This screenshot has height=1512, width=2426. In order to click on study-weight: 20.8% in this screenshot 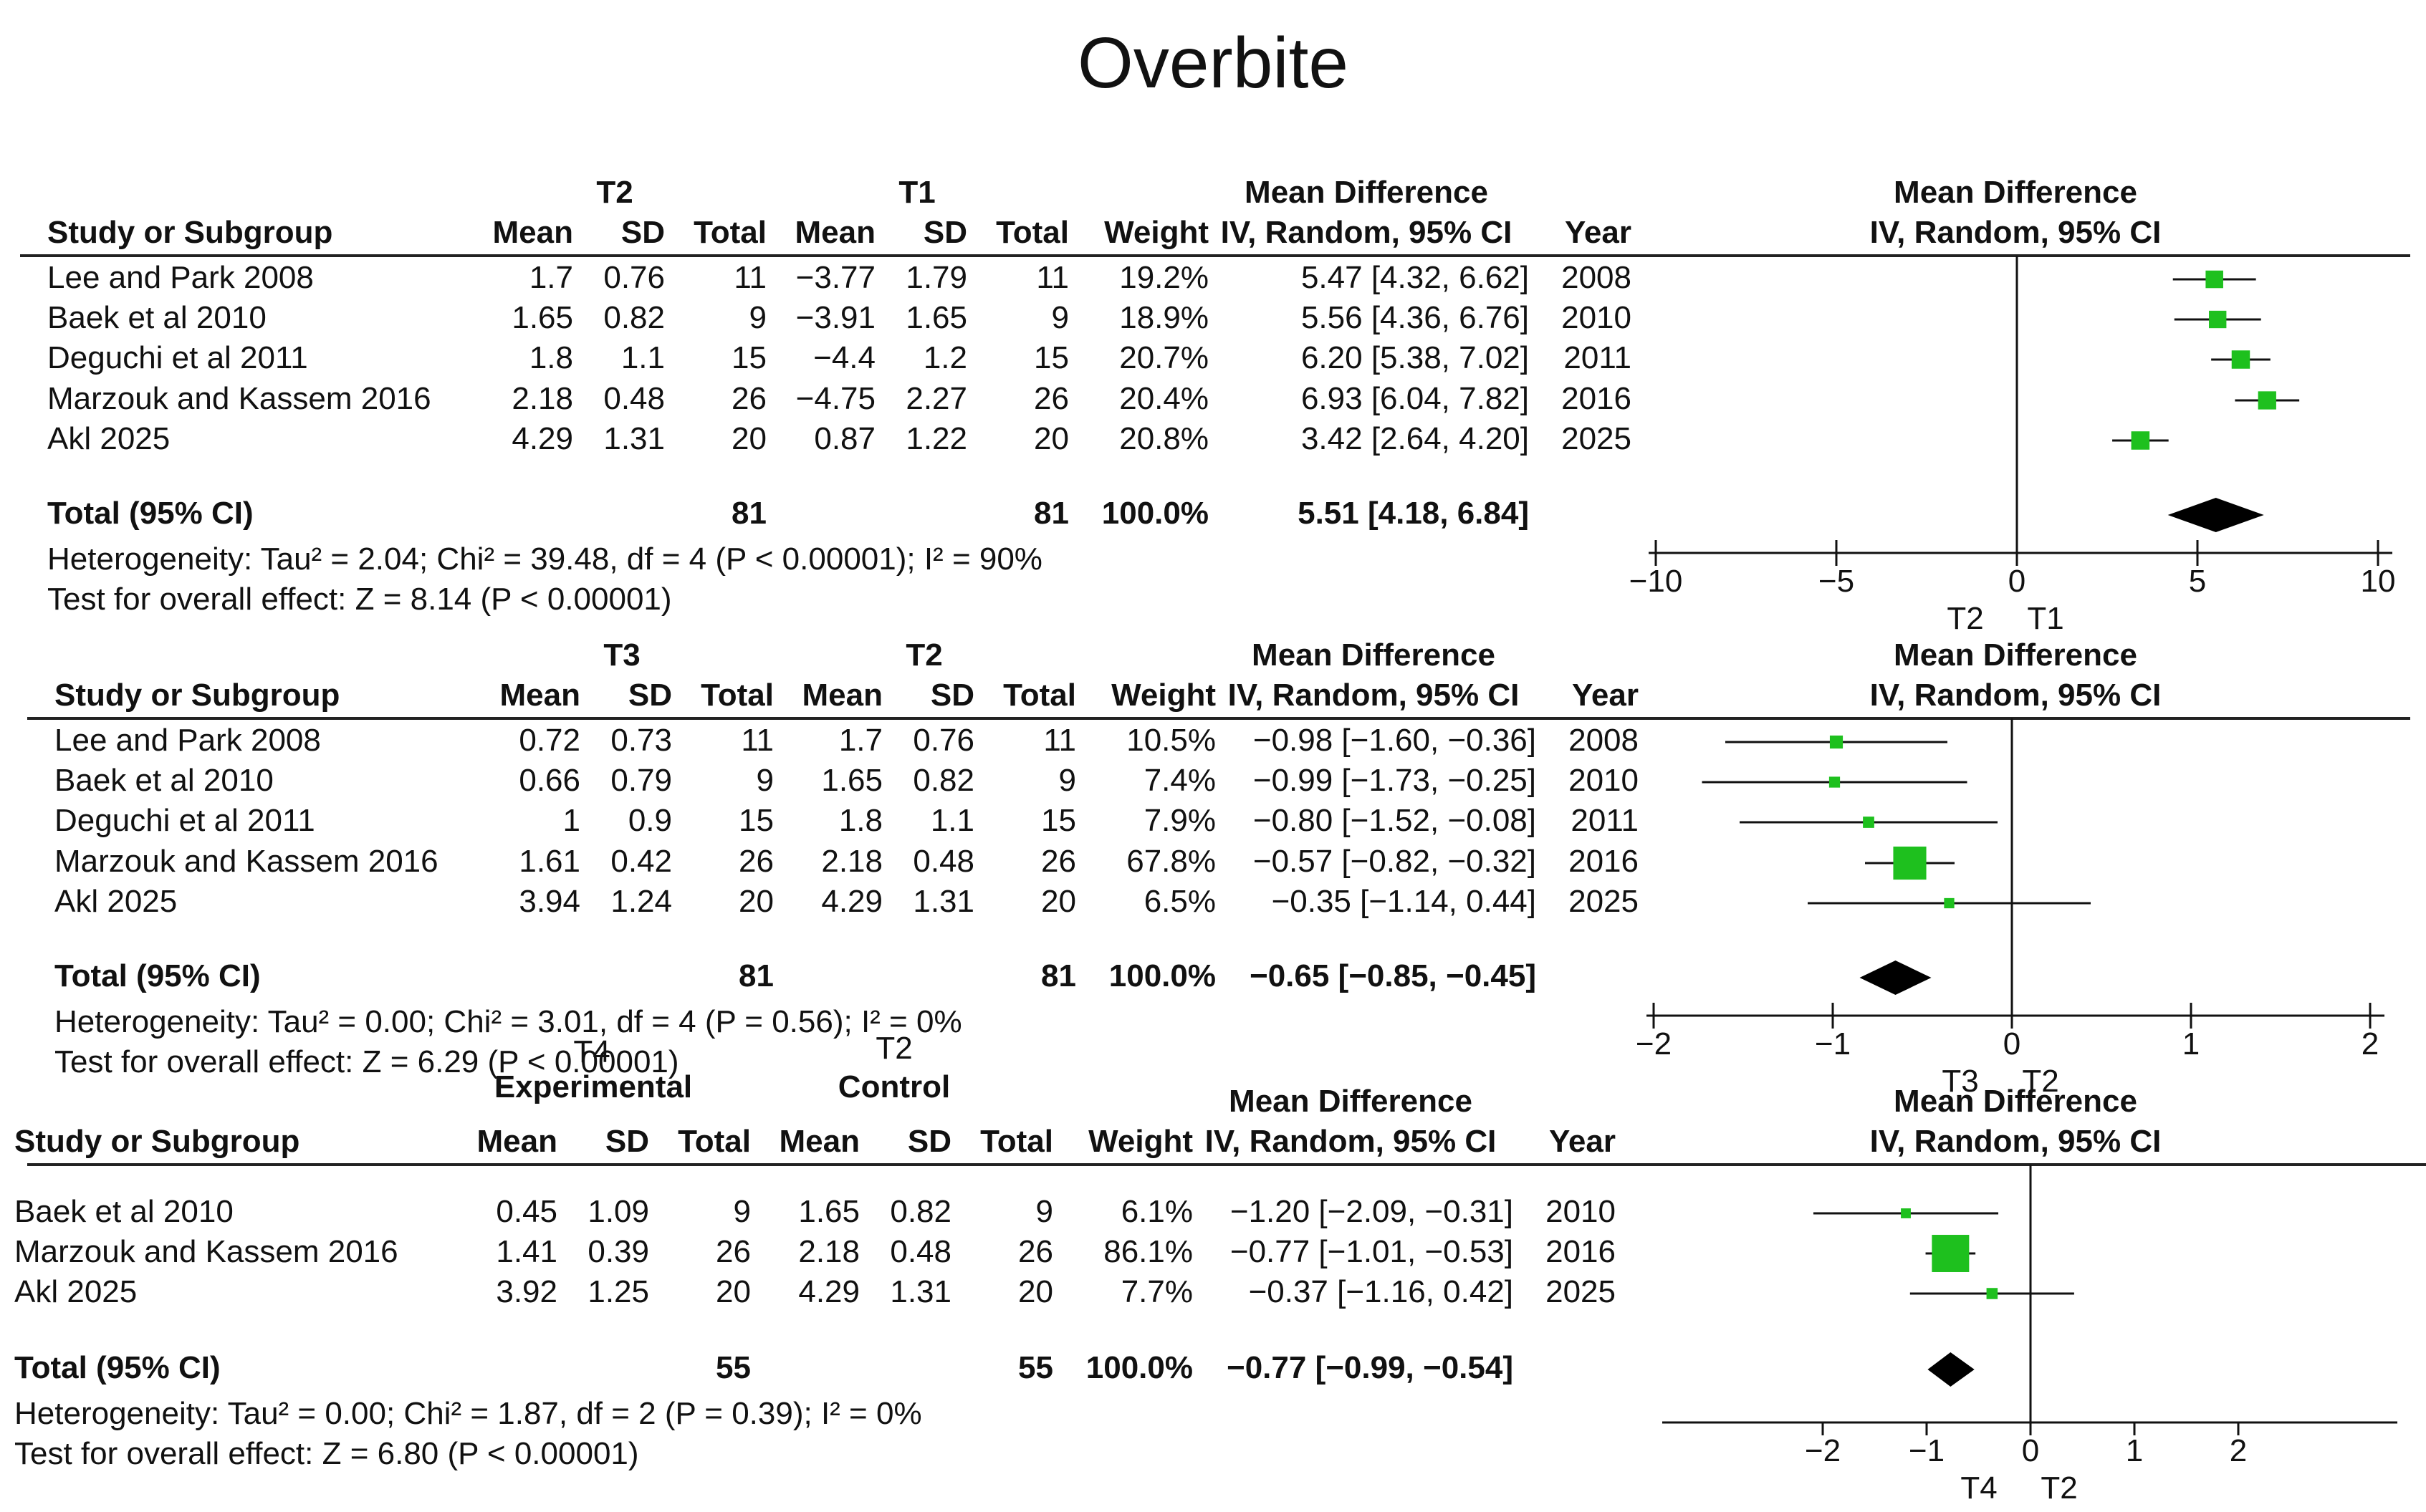, I will do `click(1164, 438)`.